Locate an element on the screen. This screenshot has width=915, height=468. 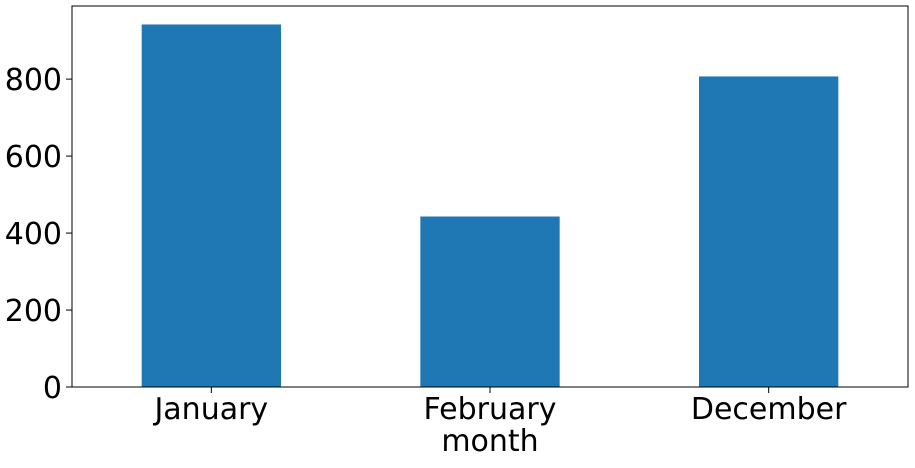
y-tick-label: 200 is located at coordinates (33, 311).